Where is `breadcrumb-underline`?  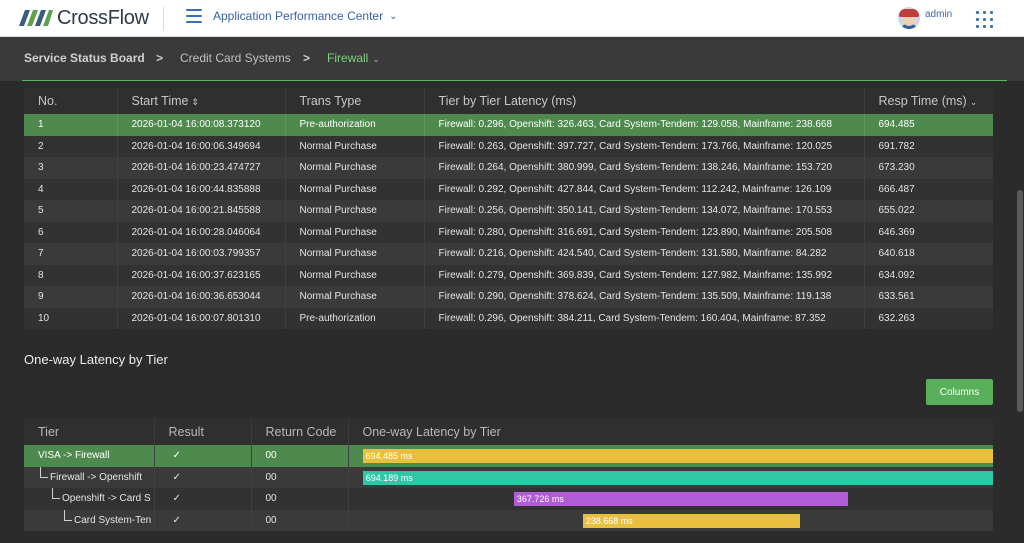
breadcrumb-underline is located at coordinates (514, 80).